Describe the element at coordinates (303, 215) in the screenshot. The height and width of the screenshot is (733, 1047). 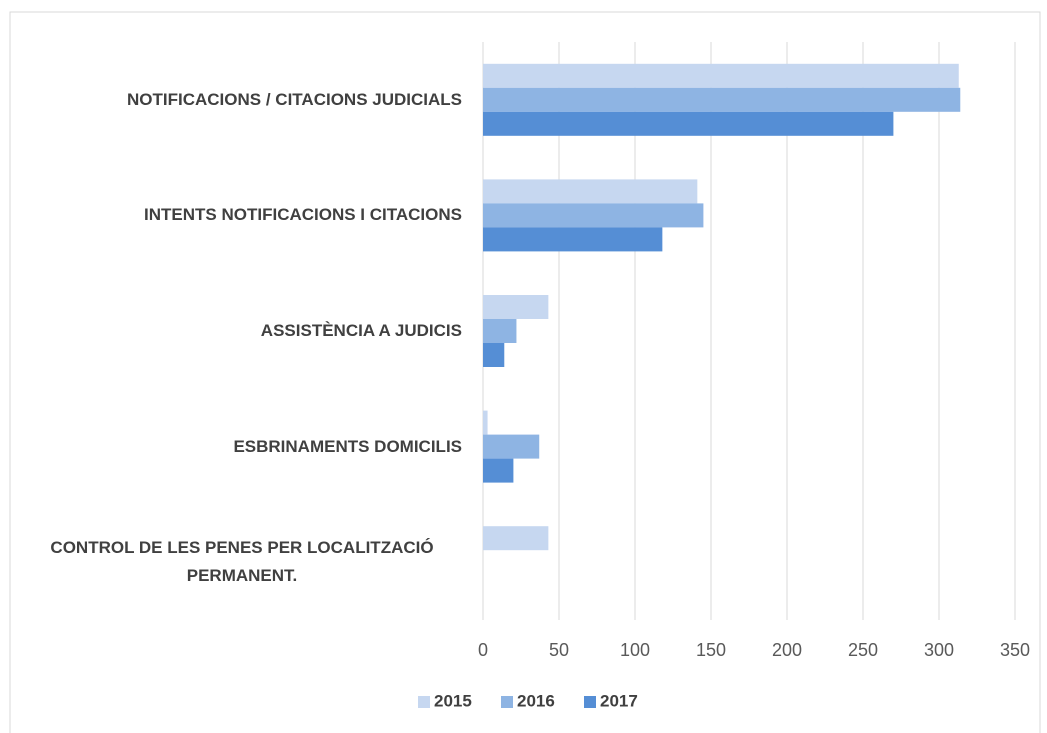
I see `y-tick-label: INTENTS NOTIFICACIONS I CITACIONS` at that location.